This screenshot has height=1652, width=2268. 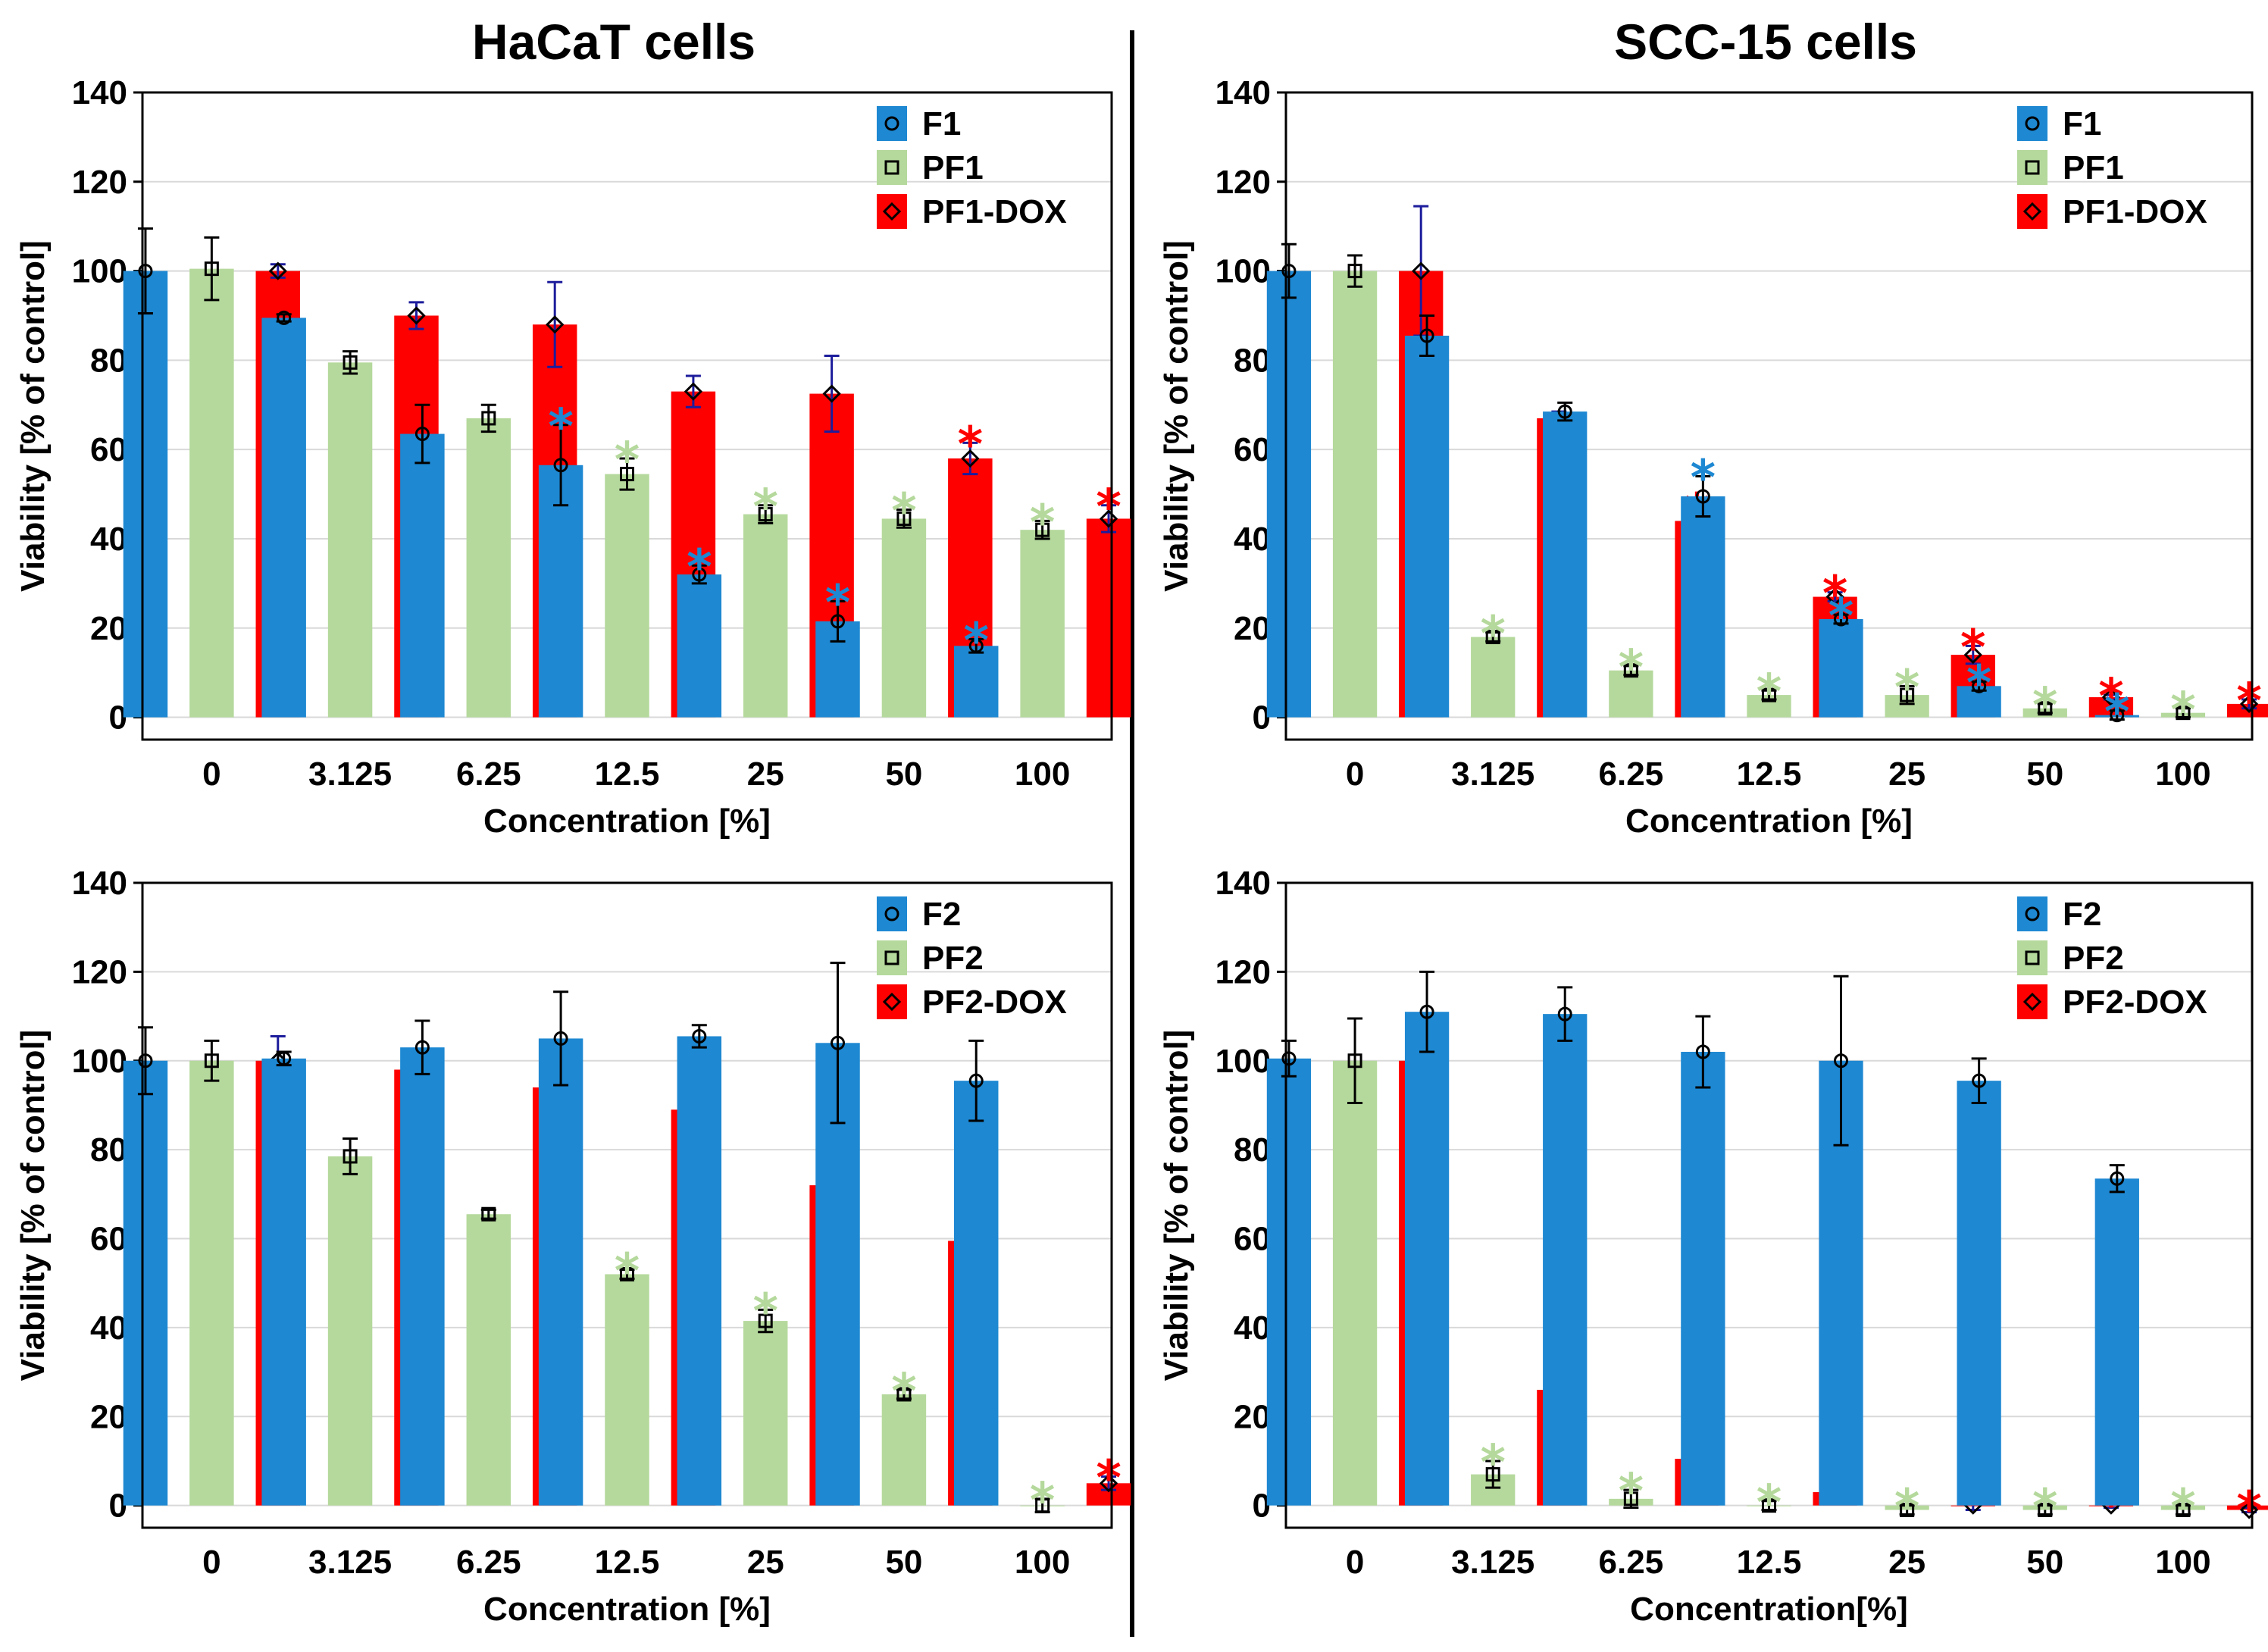 What do you see at coordinates (1108, 618) in the screenshot?
I see `bar-pf1-dox` at bounding box center [1108, 618].